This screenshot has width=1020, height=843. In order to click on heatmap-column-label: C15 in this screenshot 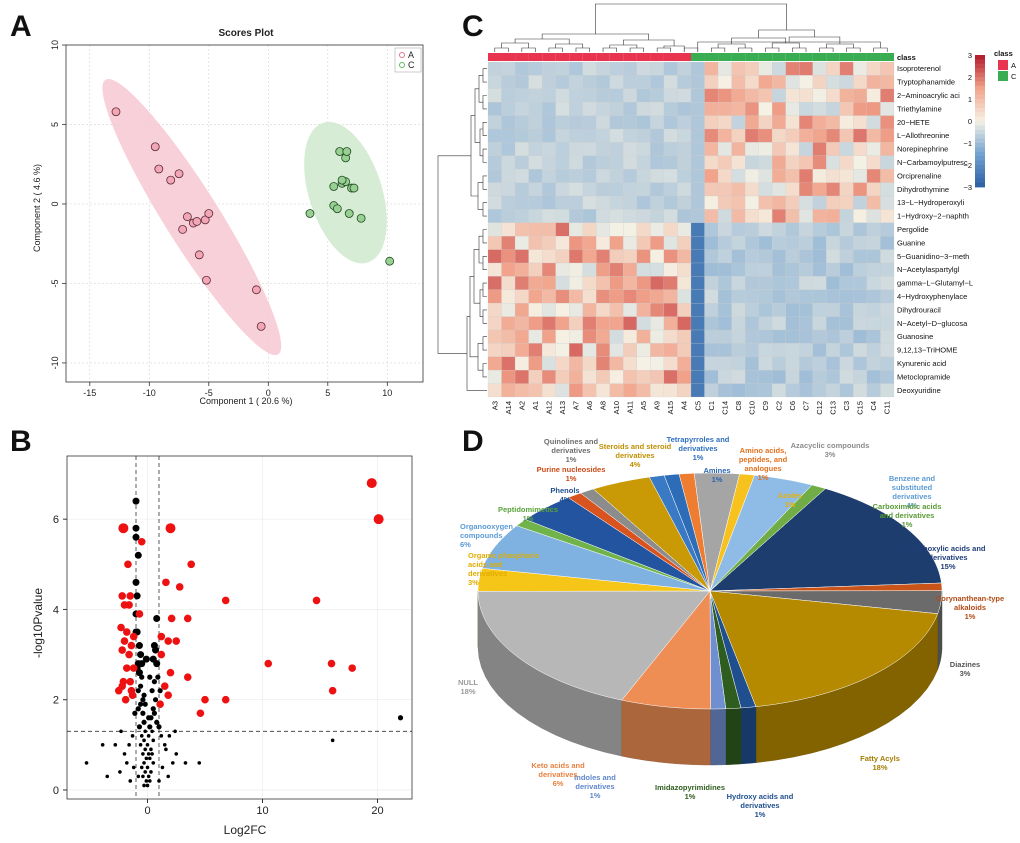, I will do `click(860, 408)`.